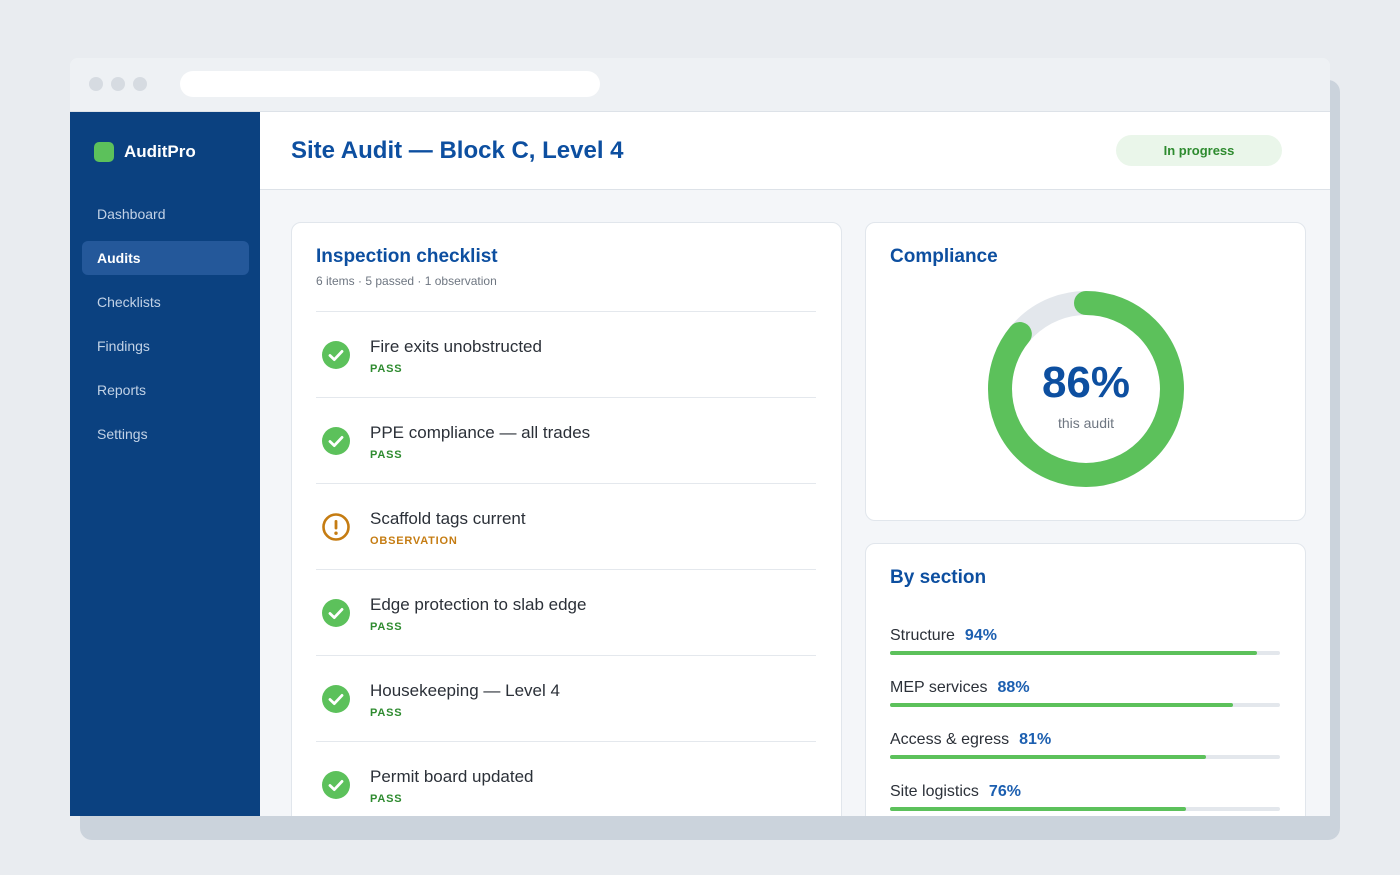 This screenshot has height=875, width=1400. I want to click on compliance-donut, so click(1086, 389).